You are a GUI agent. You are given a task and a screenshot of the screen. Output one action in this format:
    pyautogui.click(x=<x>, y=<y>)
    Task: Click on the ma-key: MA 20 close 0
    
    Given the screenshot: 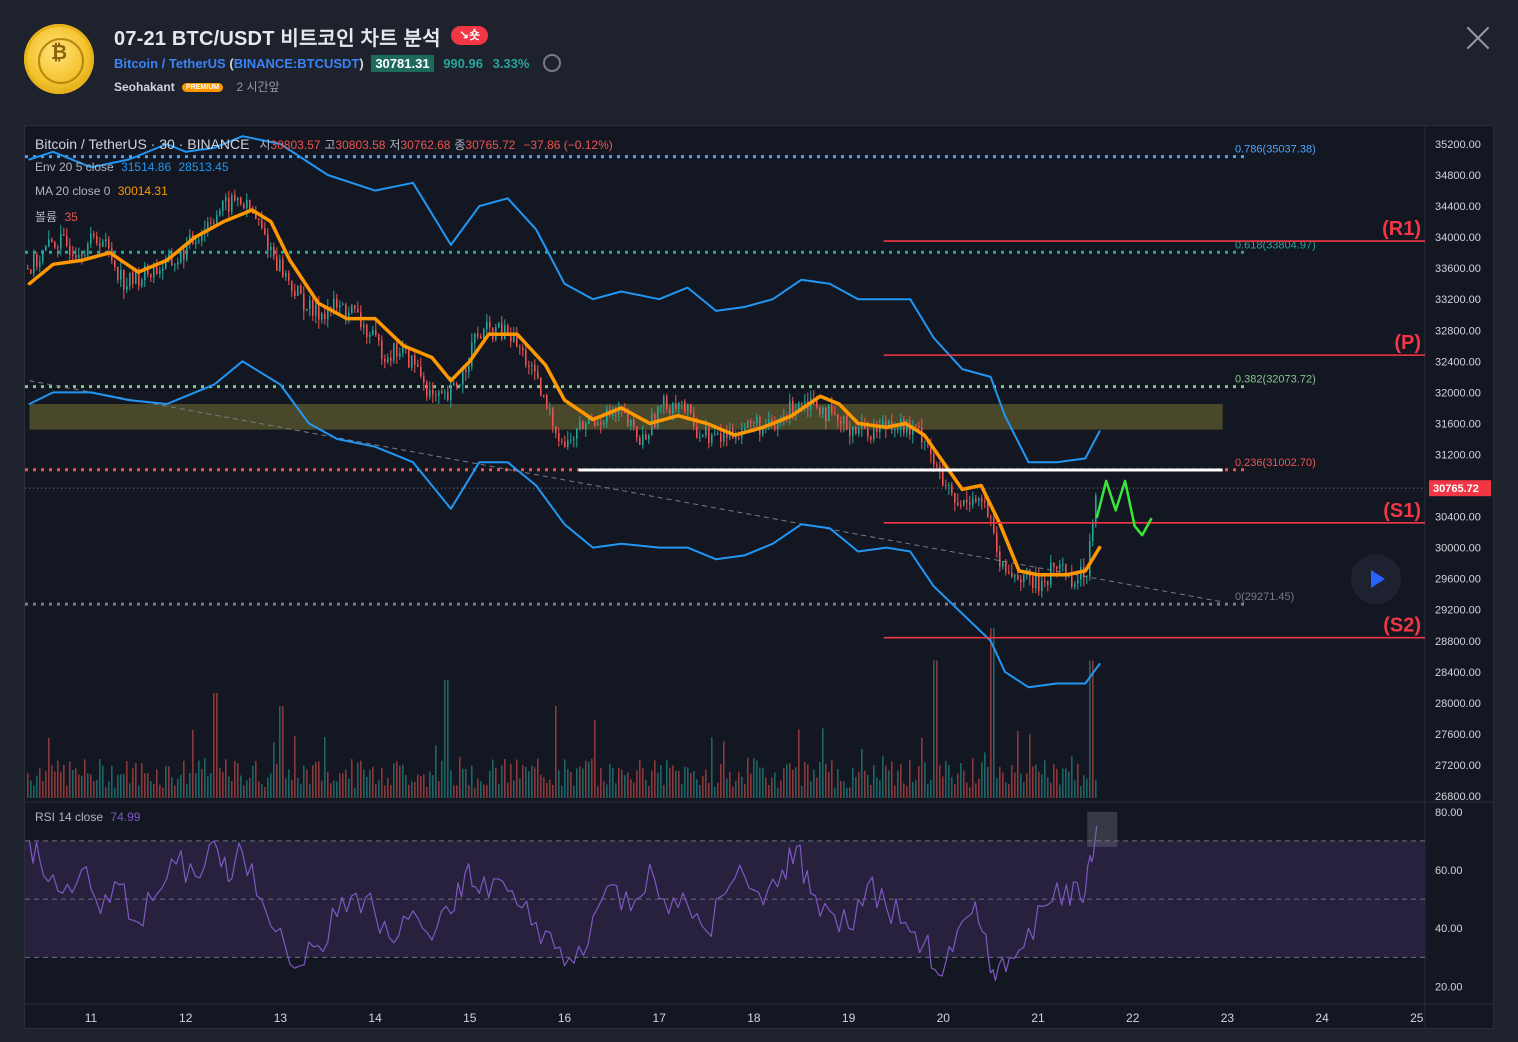 What is the action you would take?
    pyautogui.click(x=73, y=191)
    